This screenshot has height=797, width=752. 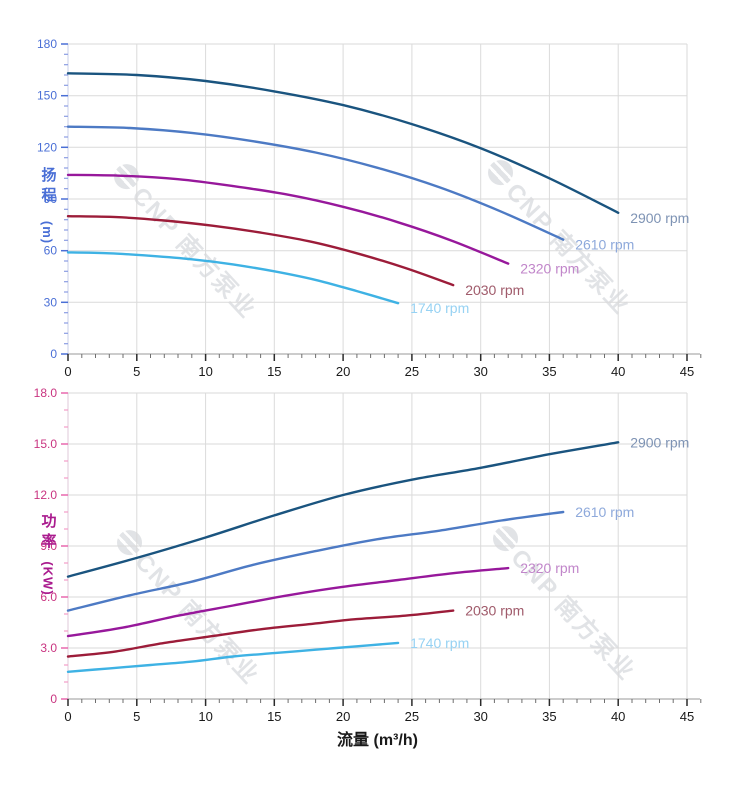 I want to click on power-curve-2030-rpm, so click(x=260, y=633).